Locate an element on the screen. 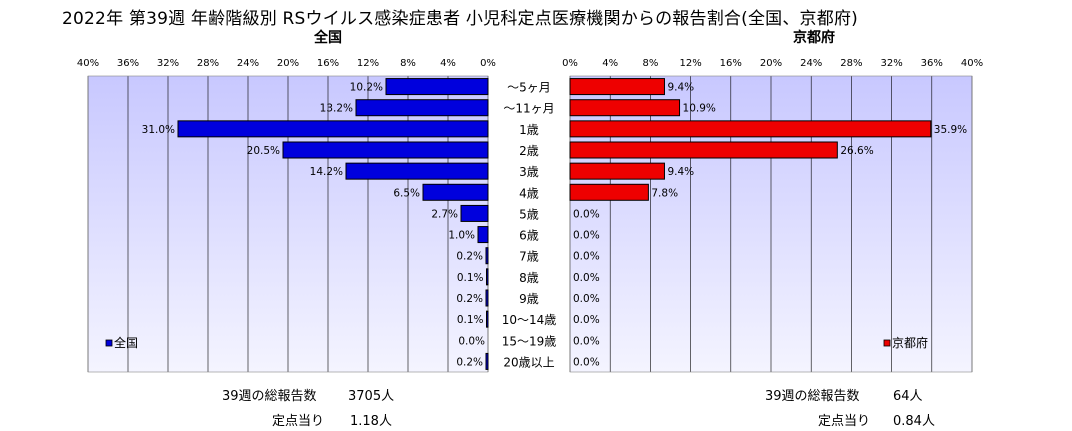 The width and height of the screenshot is (1072, 431). category-label: 20歳以上 is located at coordinates (528, 362).